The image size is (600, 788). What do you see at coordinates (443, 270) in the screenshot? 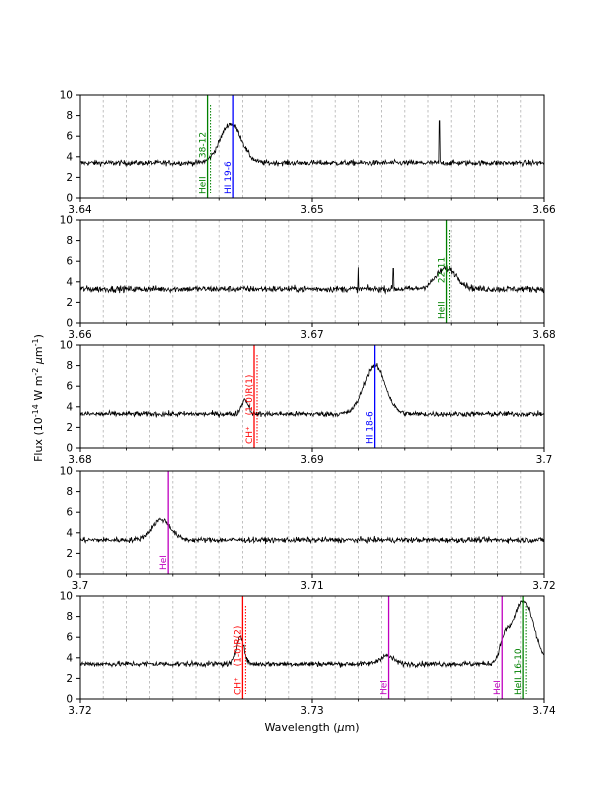
I see `line-label-transition: 22-11` at bounding box center [443, 270].